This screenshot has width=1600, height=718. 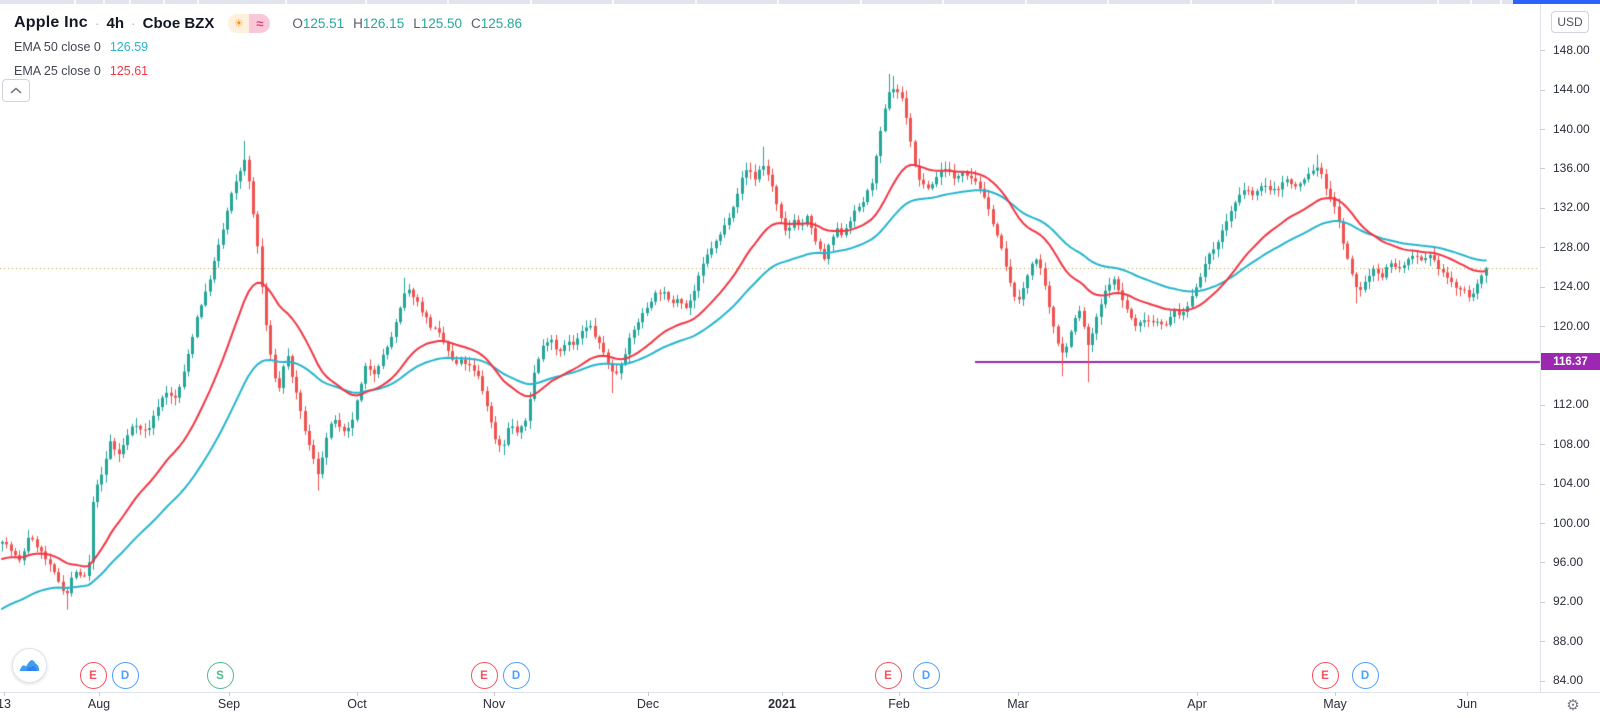 What do you see at coordinates (1018, 704) in the screenshot?
I see `time-axis-label-mar: Mar` at bounding box center [1018, 704].